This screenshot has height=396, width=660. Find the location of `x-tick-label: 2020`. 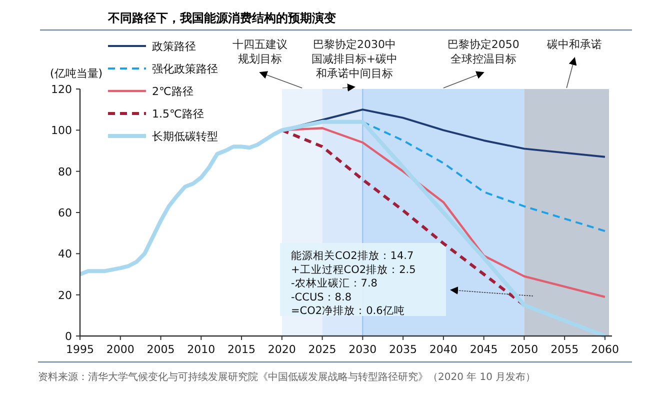

x-tick-label: 2020 is located at coordinates (282, 349).